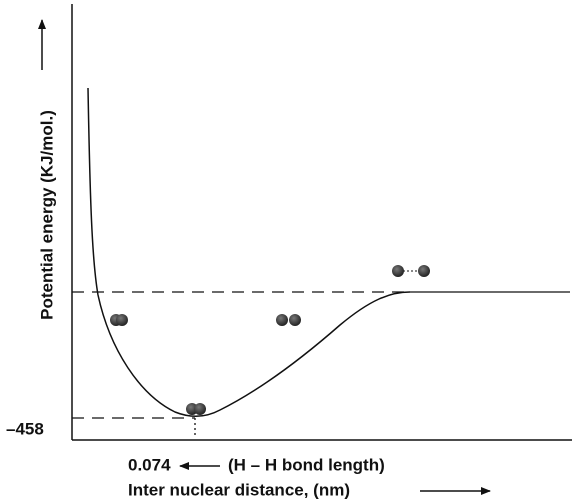 Image resolution: width=574 pixels, height=502 pixels. I want to click on atoms-near, so click(288, 320).